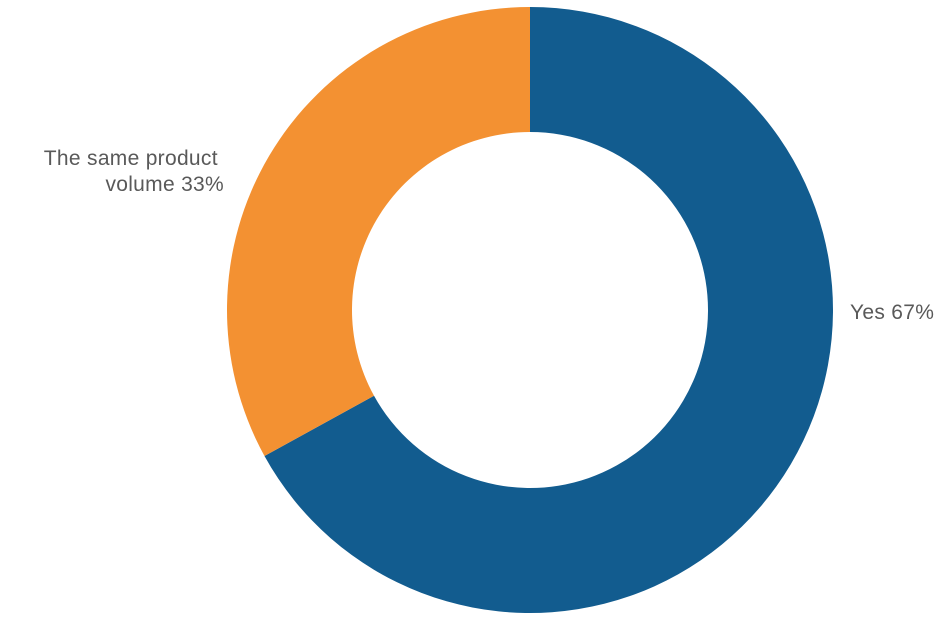 This screenshot has width=950, height=618. I want to click on slice-label-same-product-volume: The same product volume 33%, so click(134, 171).